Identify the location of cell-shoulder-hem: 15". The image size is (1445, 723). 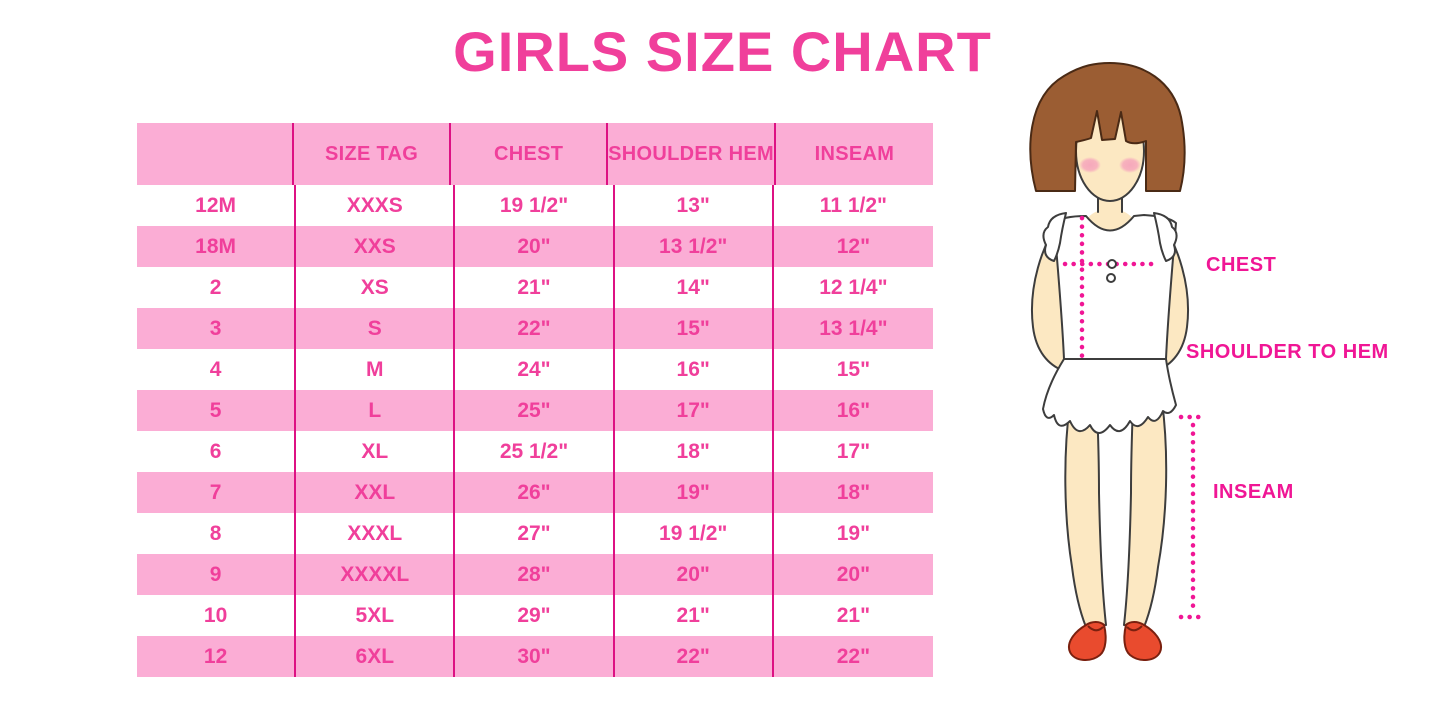
(694, 328).